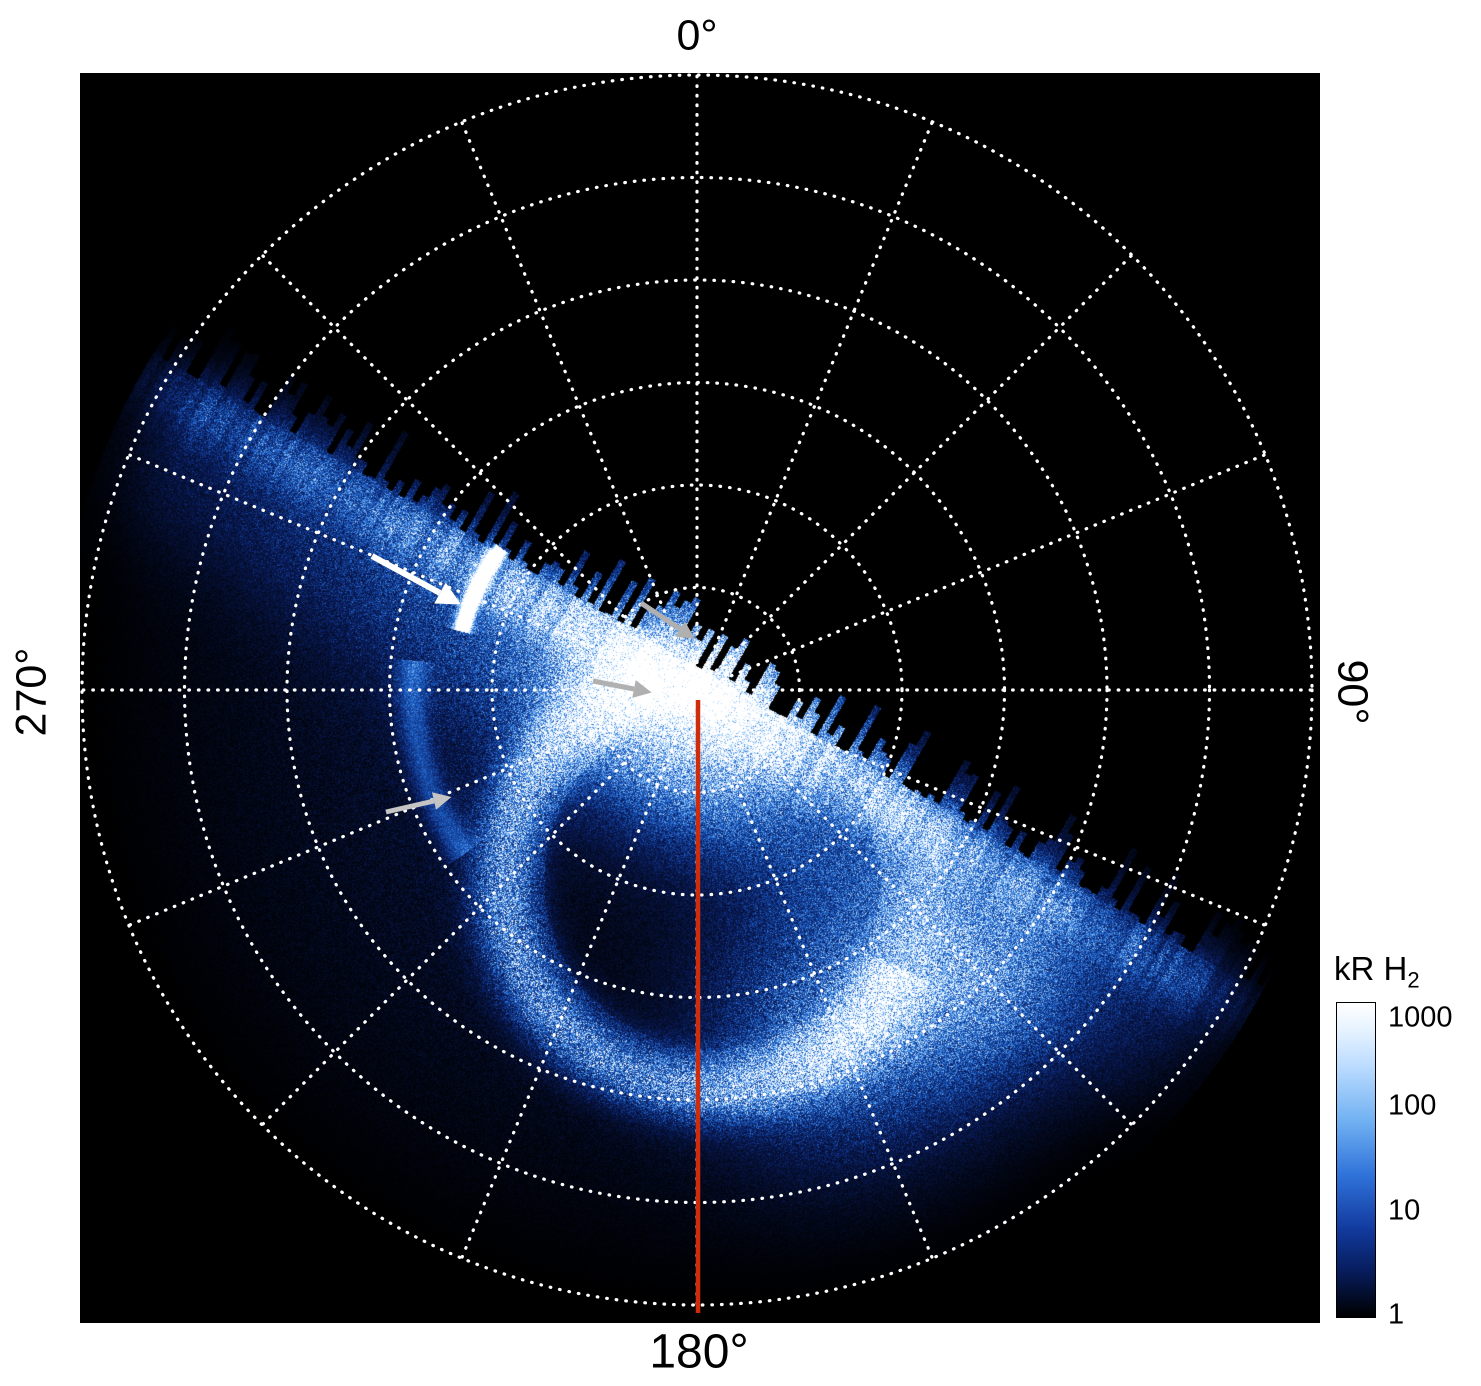 The height and width of the screenshot is (1386, 1481). I want to click on colorbar: kR H2 1000 100 10 1, so click(1405, 1140).